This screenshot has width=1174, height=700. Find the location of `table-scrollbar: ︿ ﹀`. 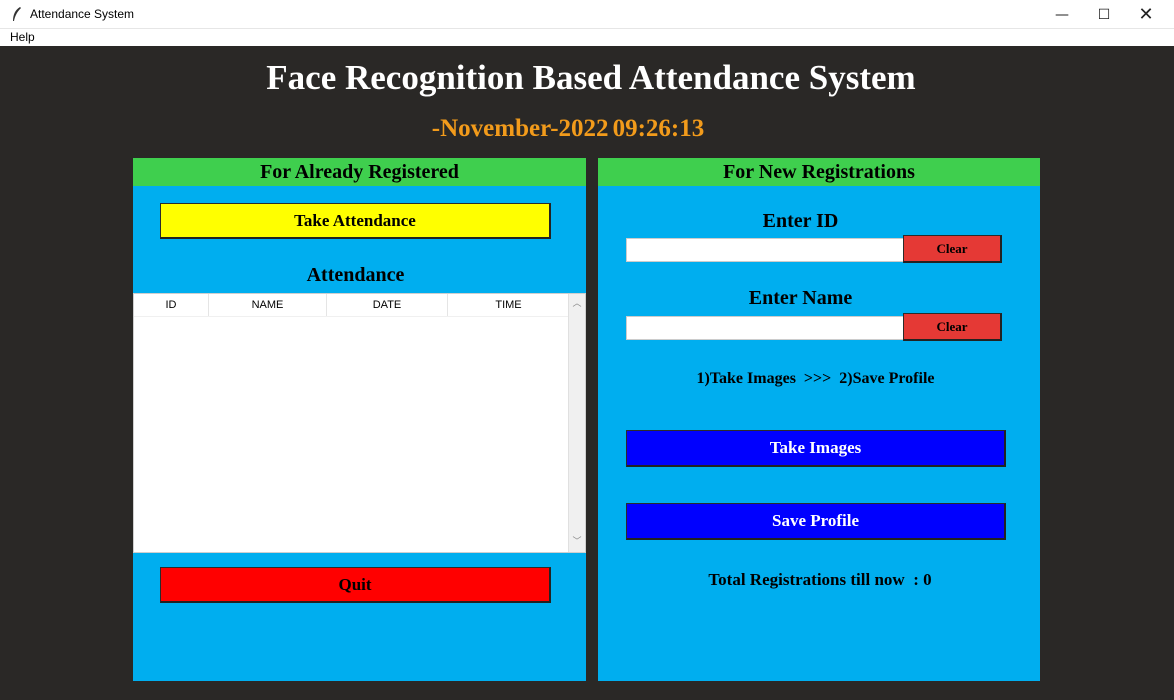

table-scrollbar: ︿ ﹀ is located at coordinates (576, 423).